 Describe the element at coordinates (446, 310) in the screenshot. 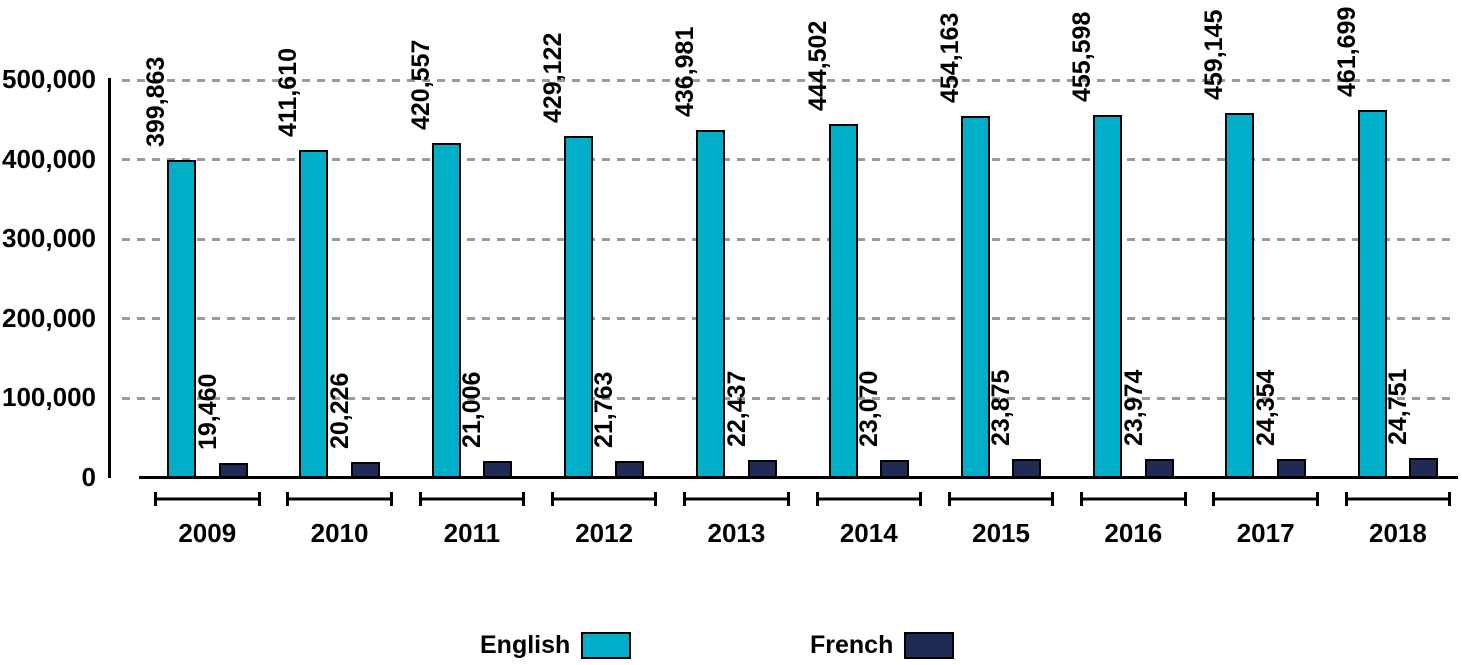

I see `bar-english-2011` at that location.